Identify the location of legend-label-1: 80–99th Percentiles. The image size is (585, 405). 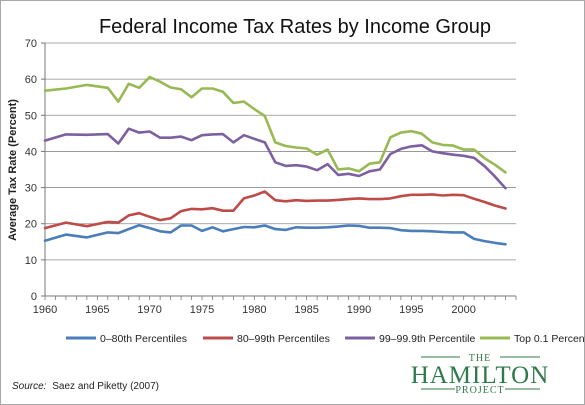
(283, 339).